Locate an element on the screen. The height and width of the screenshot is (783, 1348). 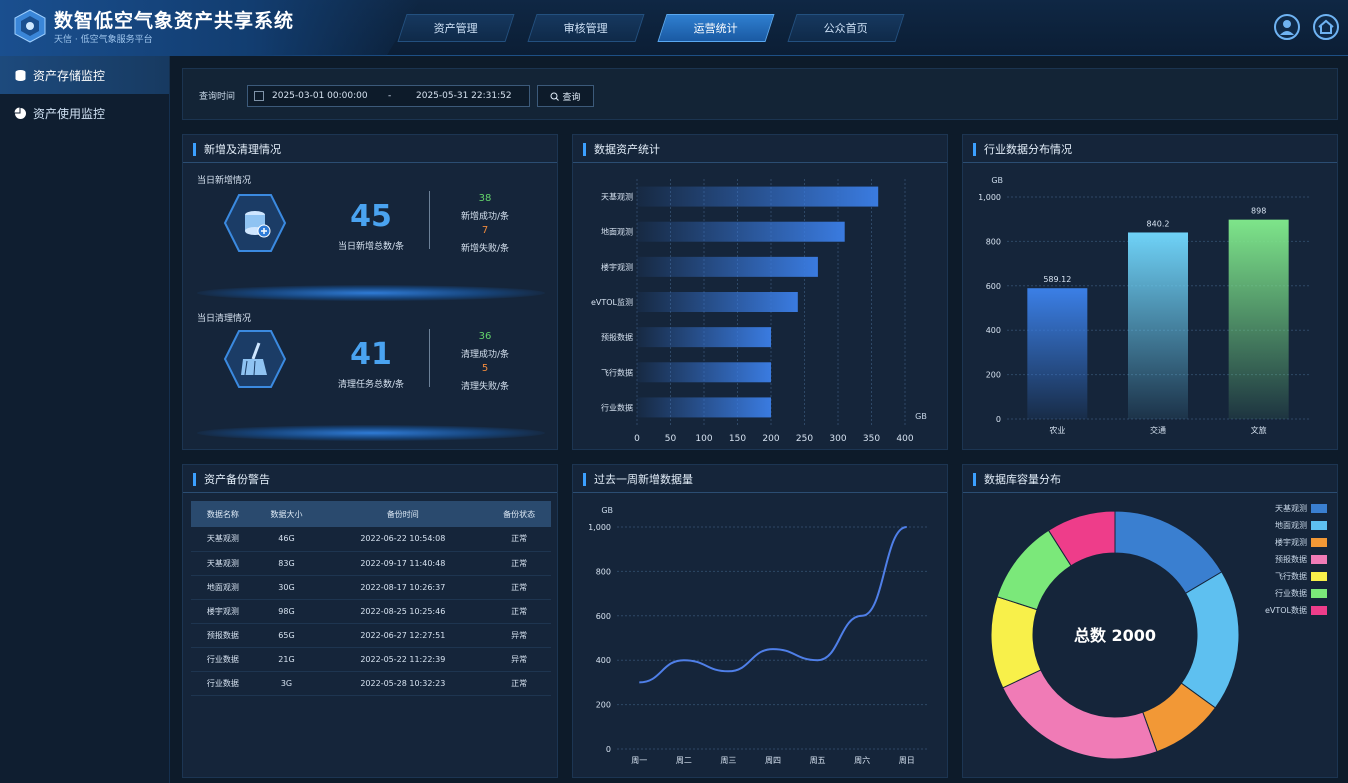
cell-name: 地面观测 is located at coordinates (223, 587).